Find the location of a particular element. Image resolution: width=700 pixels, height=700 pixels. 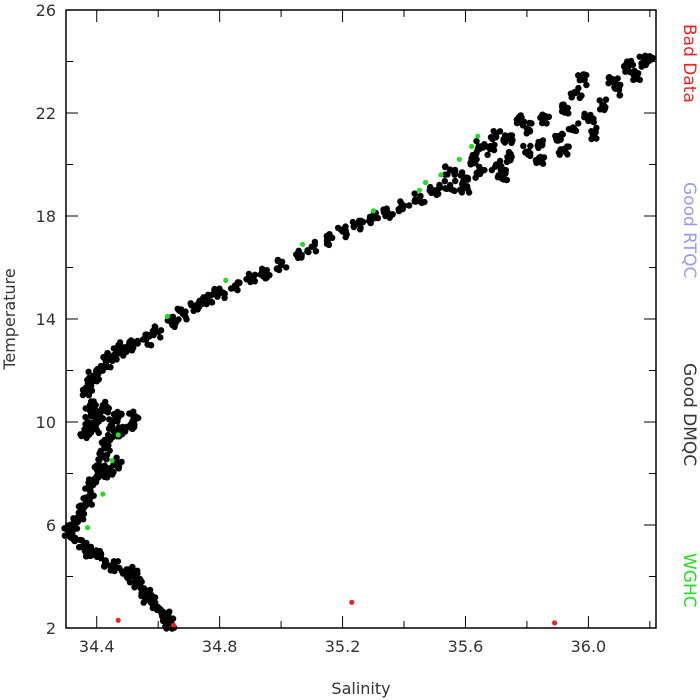

legend-wghc: WGHC is located at coordinates (689, 580).